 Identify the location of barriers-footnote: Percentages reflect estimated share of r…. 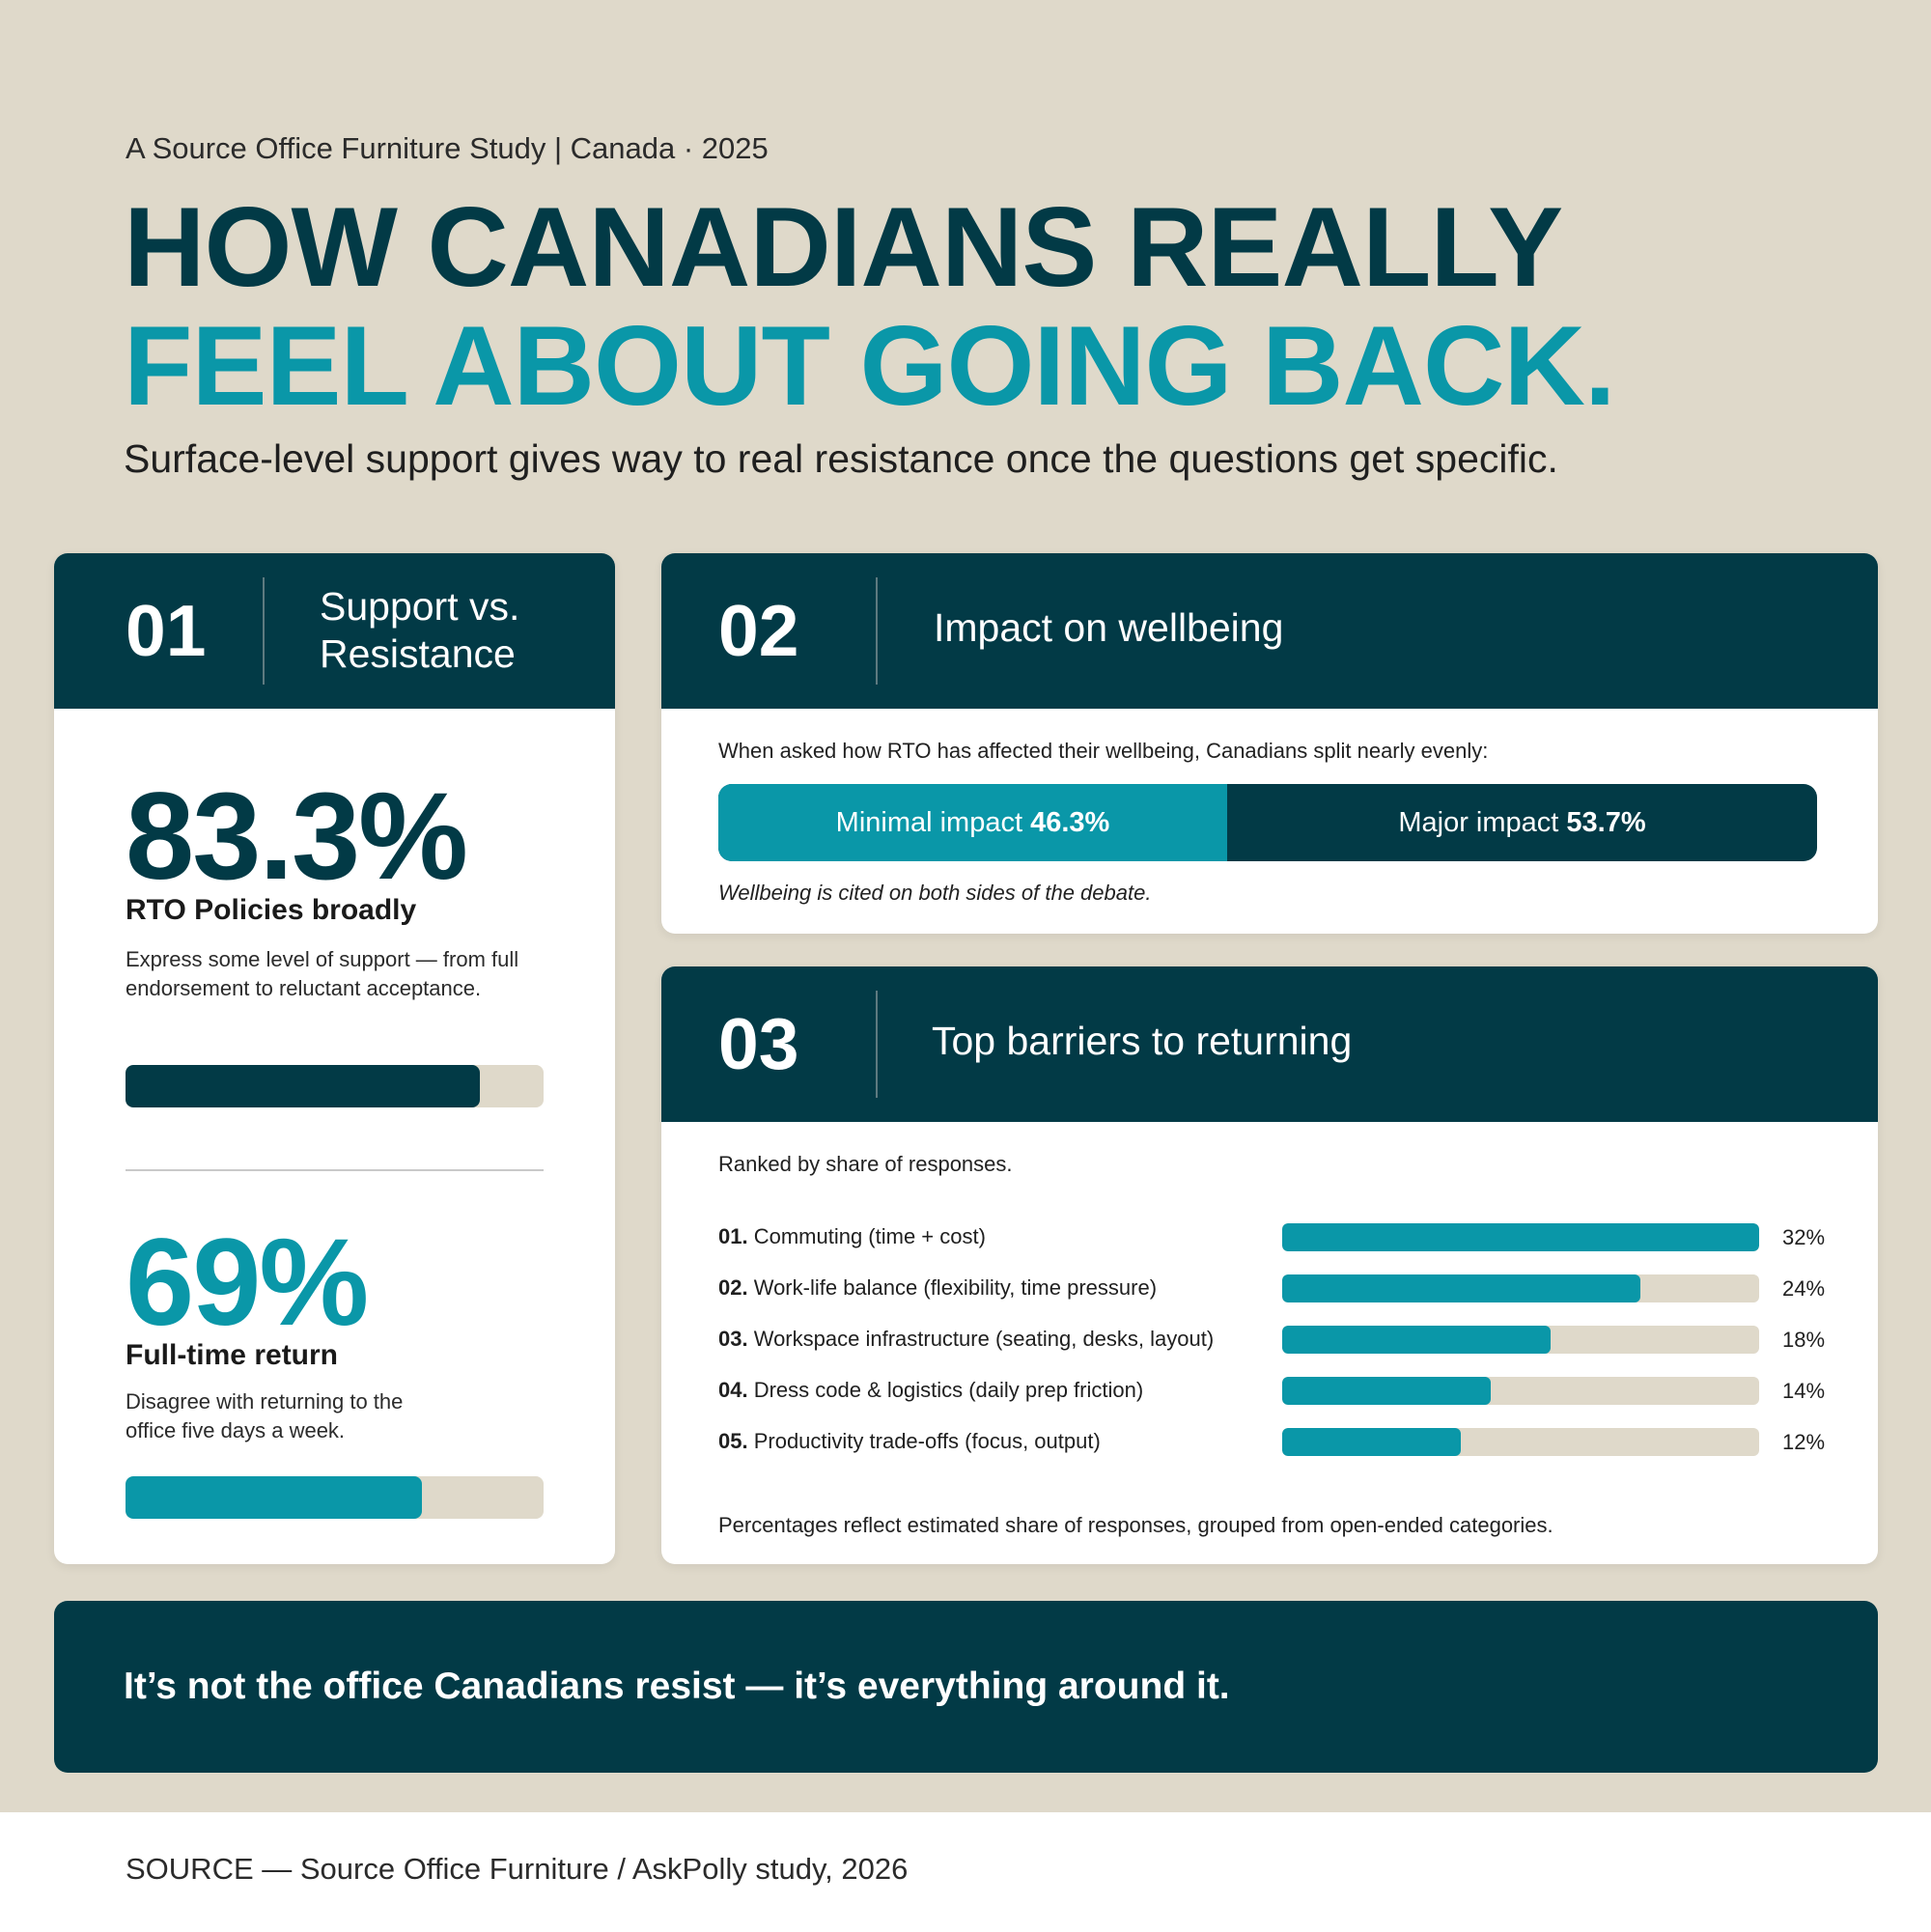
(1135, 1525).